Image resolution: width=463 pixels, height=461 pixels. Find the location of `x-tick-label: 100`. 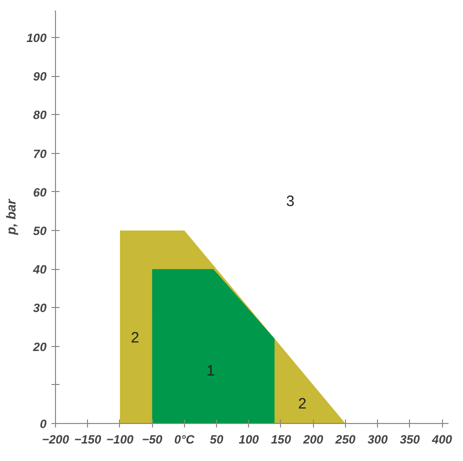

x-tick-label: 100 is located at coordinates (249, 439).